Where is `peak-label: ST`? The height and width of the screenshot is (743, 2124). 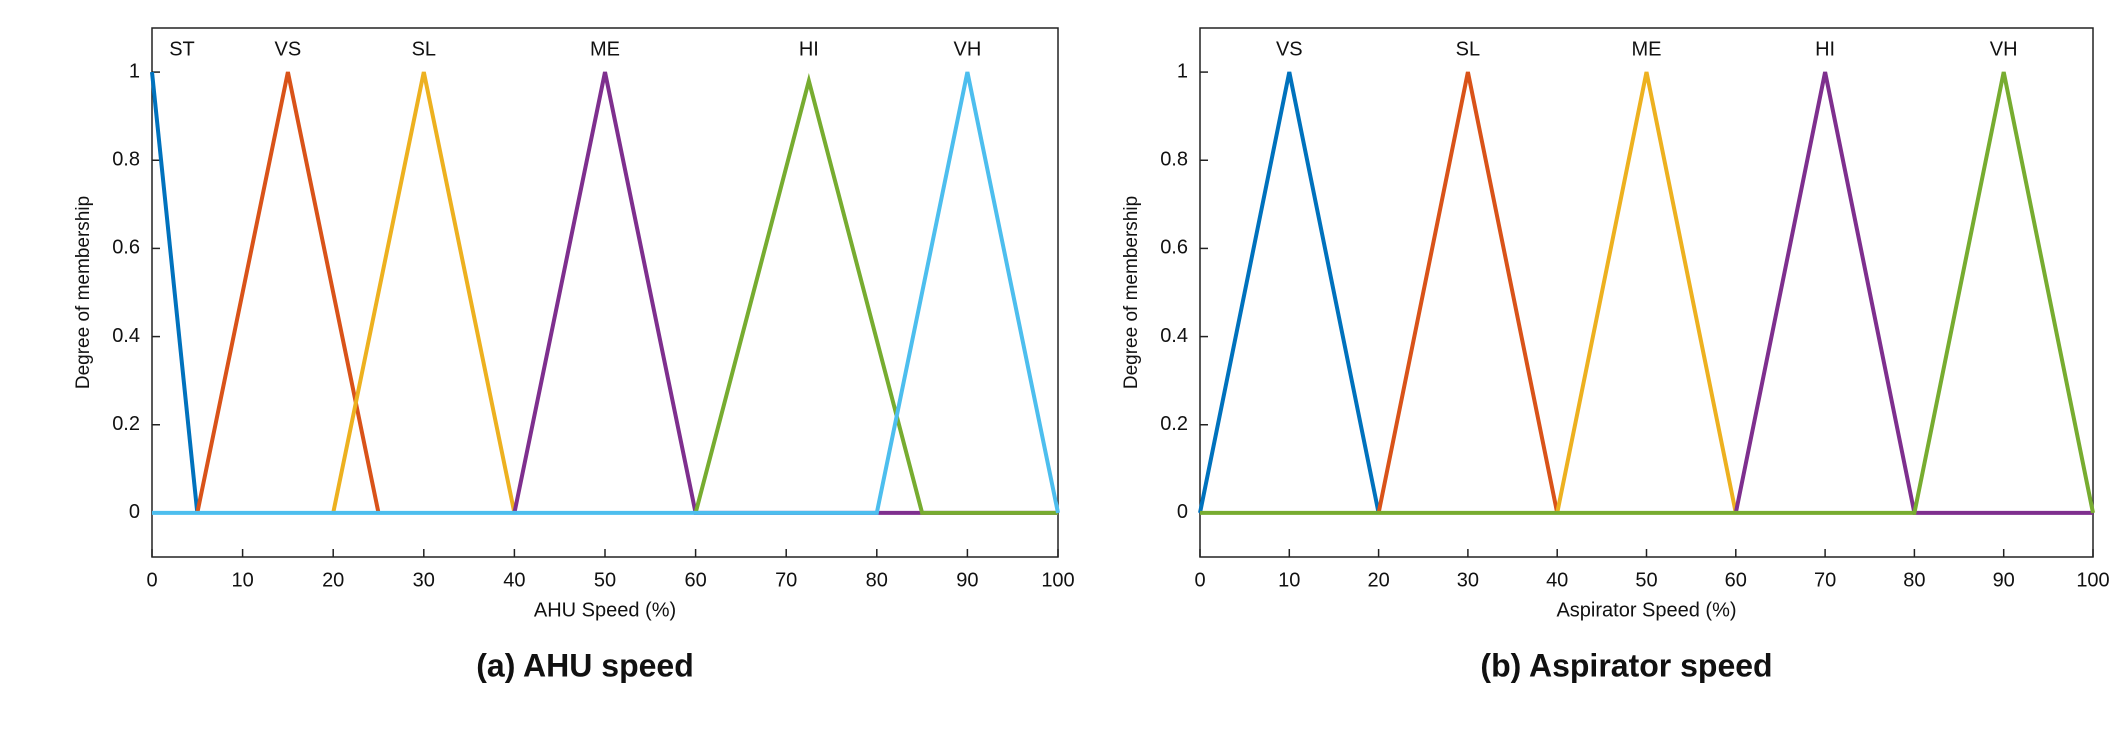
peak-label: ST is located at coordinates (182, 49).